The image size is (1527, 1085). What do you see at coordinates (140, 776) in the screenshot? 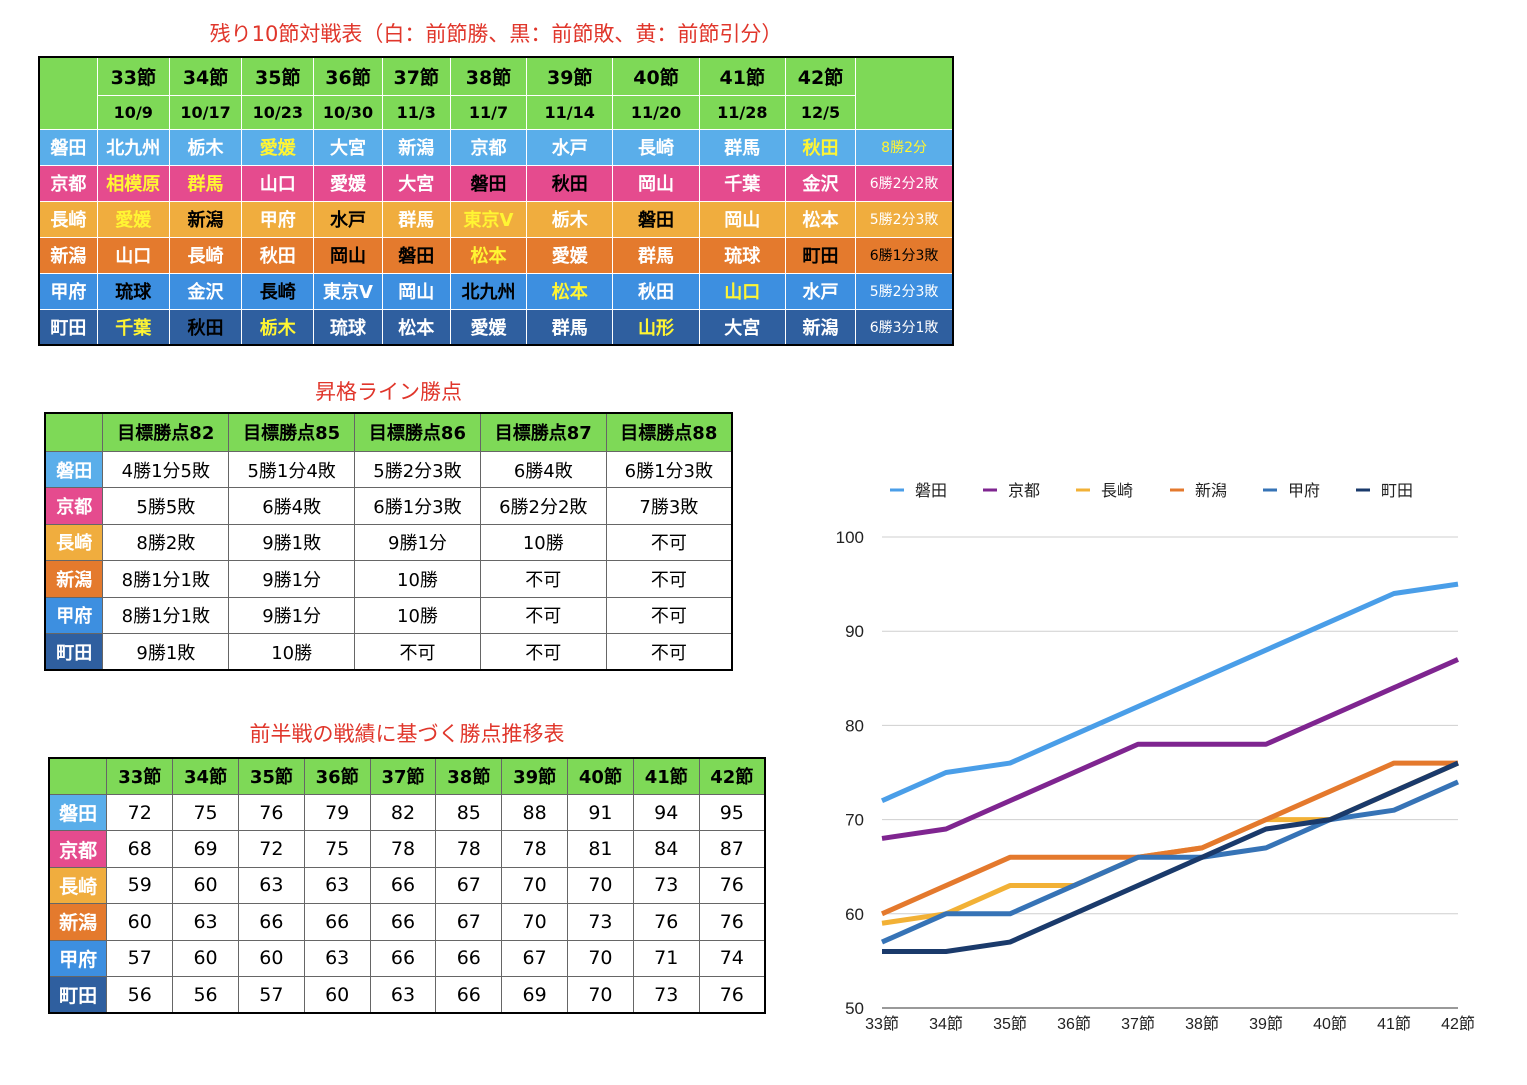
I see `round-header: 33節` at bounding box center [140, 776].